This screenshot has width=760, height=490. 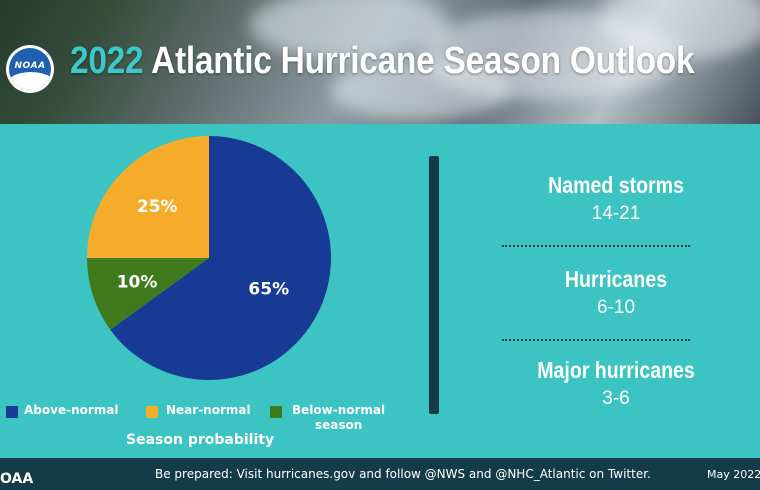 What do you see at coordinates (616, 307) in the screenshot?
I see `stat-hurricanes-value: 6-10` at bounding box center [616, 307].